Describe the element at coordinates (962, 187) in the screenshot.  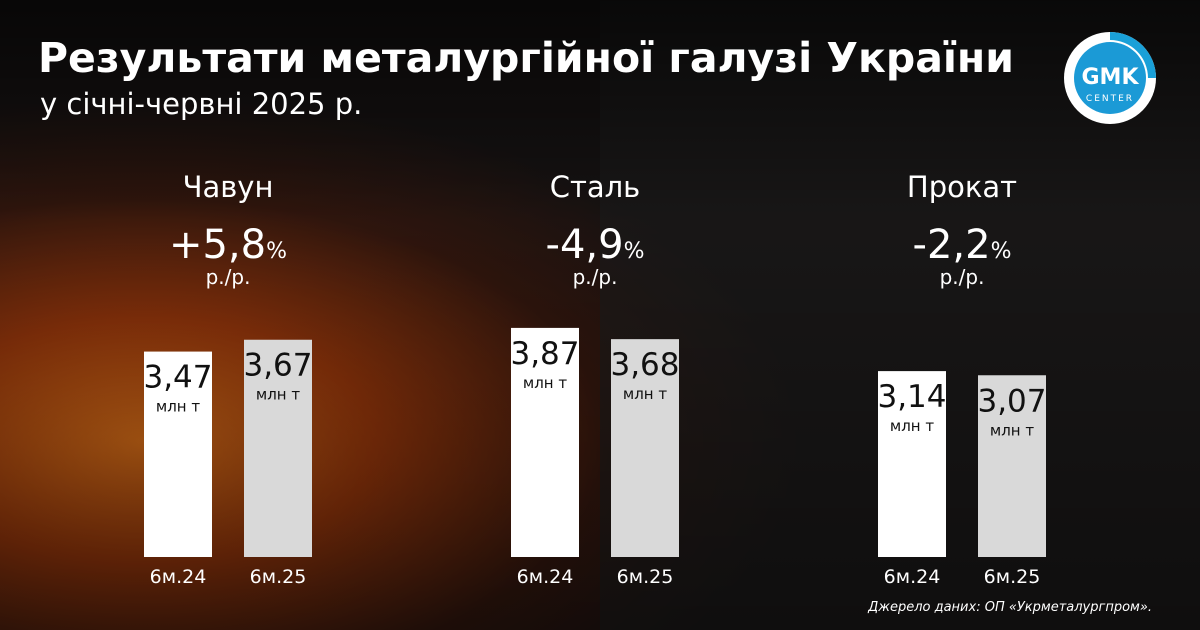
I see `chart-title: Прокат` at that location.